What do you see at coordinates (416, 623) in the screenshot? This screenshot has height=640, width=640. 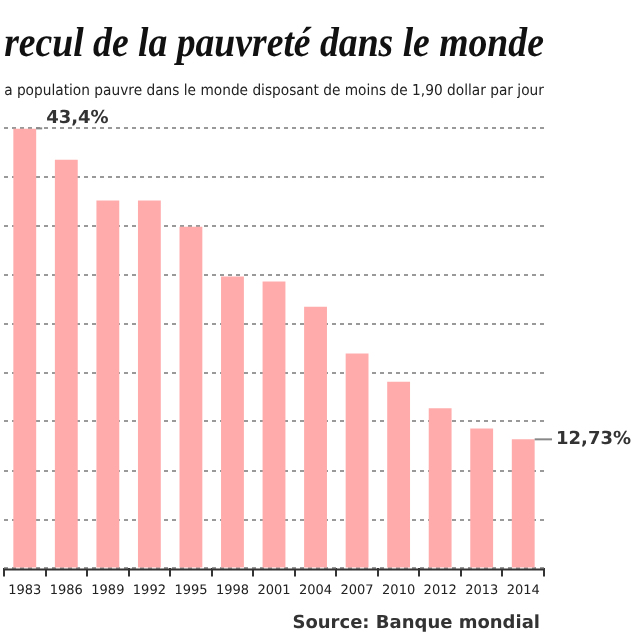 I see `source-note: Source: Banque mondial` at bounding box center [416, 623].